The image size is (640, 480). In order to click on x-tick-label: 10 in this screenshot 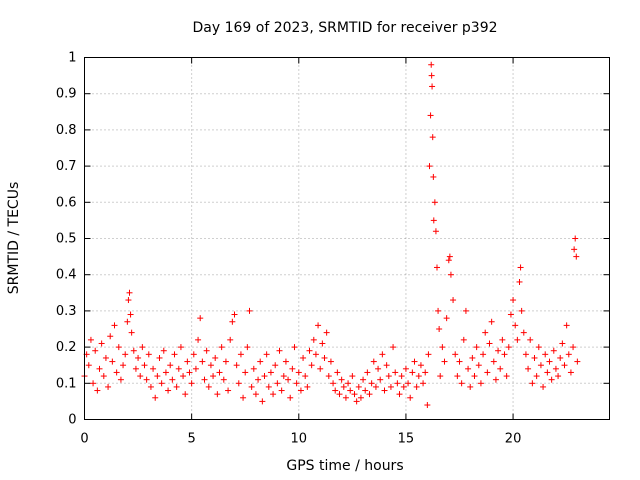, I will do `click(299, 439)`.